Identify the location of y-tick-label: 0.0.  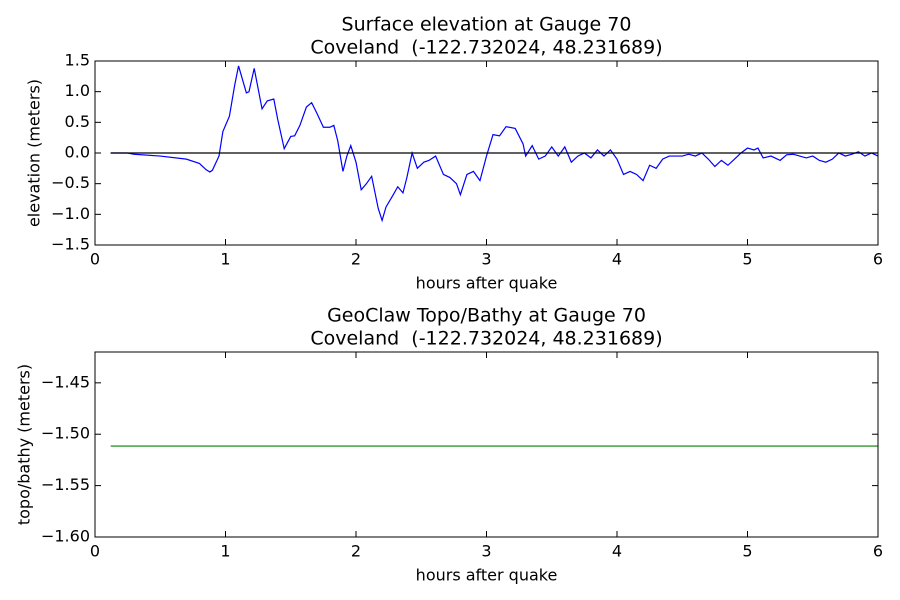
(77, 152).